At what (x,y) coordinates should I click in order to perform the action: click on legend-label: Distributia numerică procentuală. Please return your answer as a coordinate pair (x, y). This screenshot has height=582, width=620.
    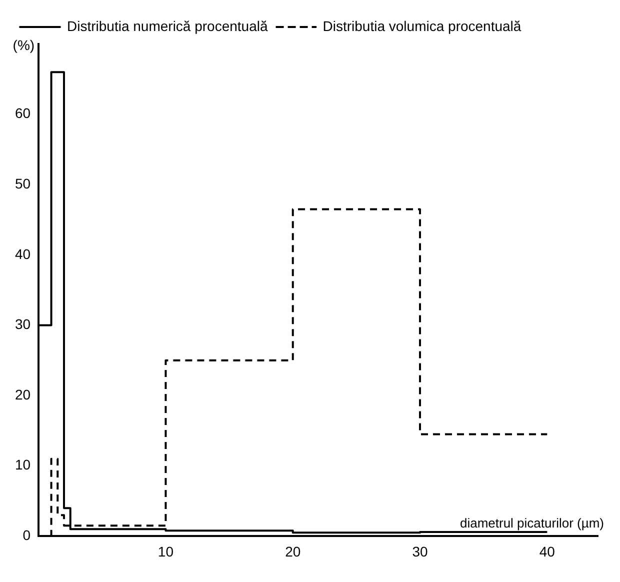
    Looking at the image, I should click on (167, 26).